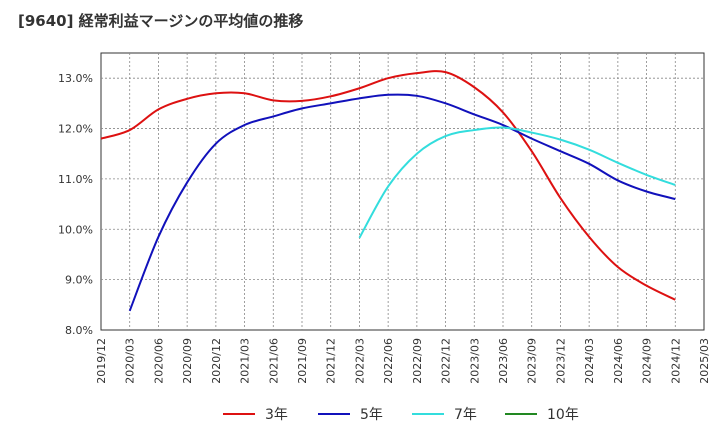  I want to click on x-tick-label: 2024/06, so click(618, 361).